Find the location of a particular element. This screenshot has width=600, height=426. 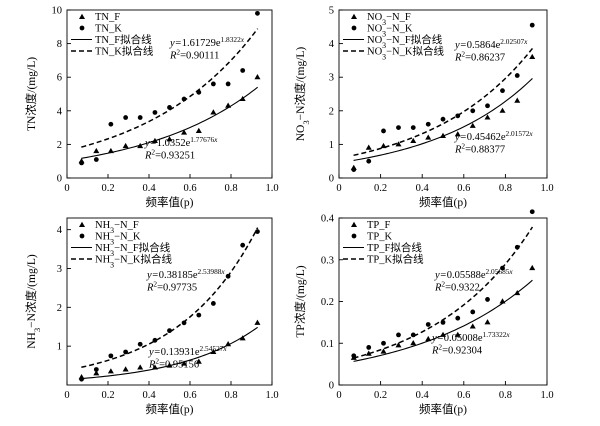

y-tick-label: 6 is located at coordinates (59, 78).